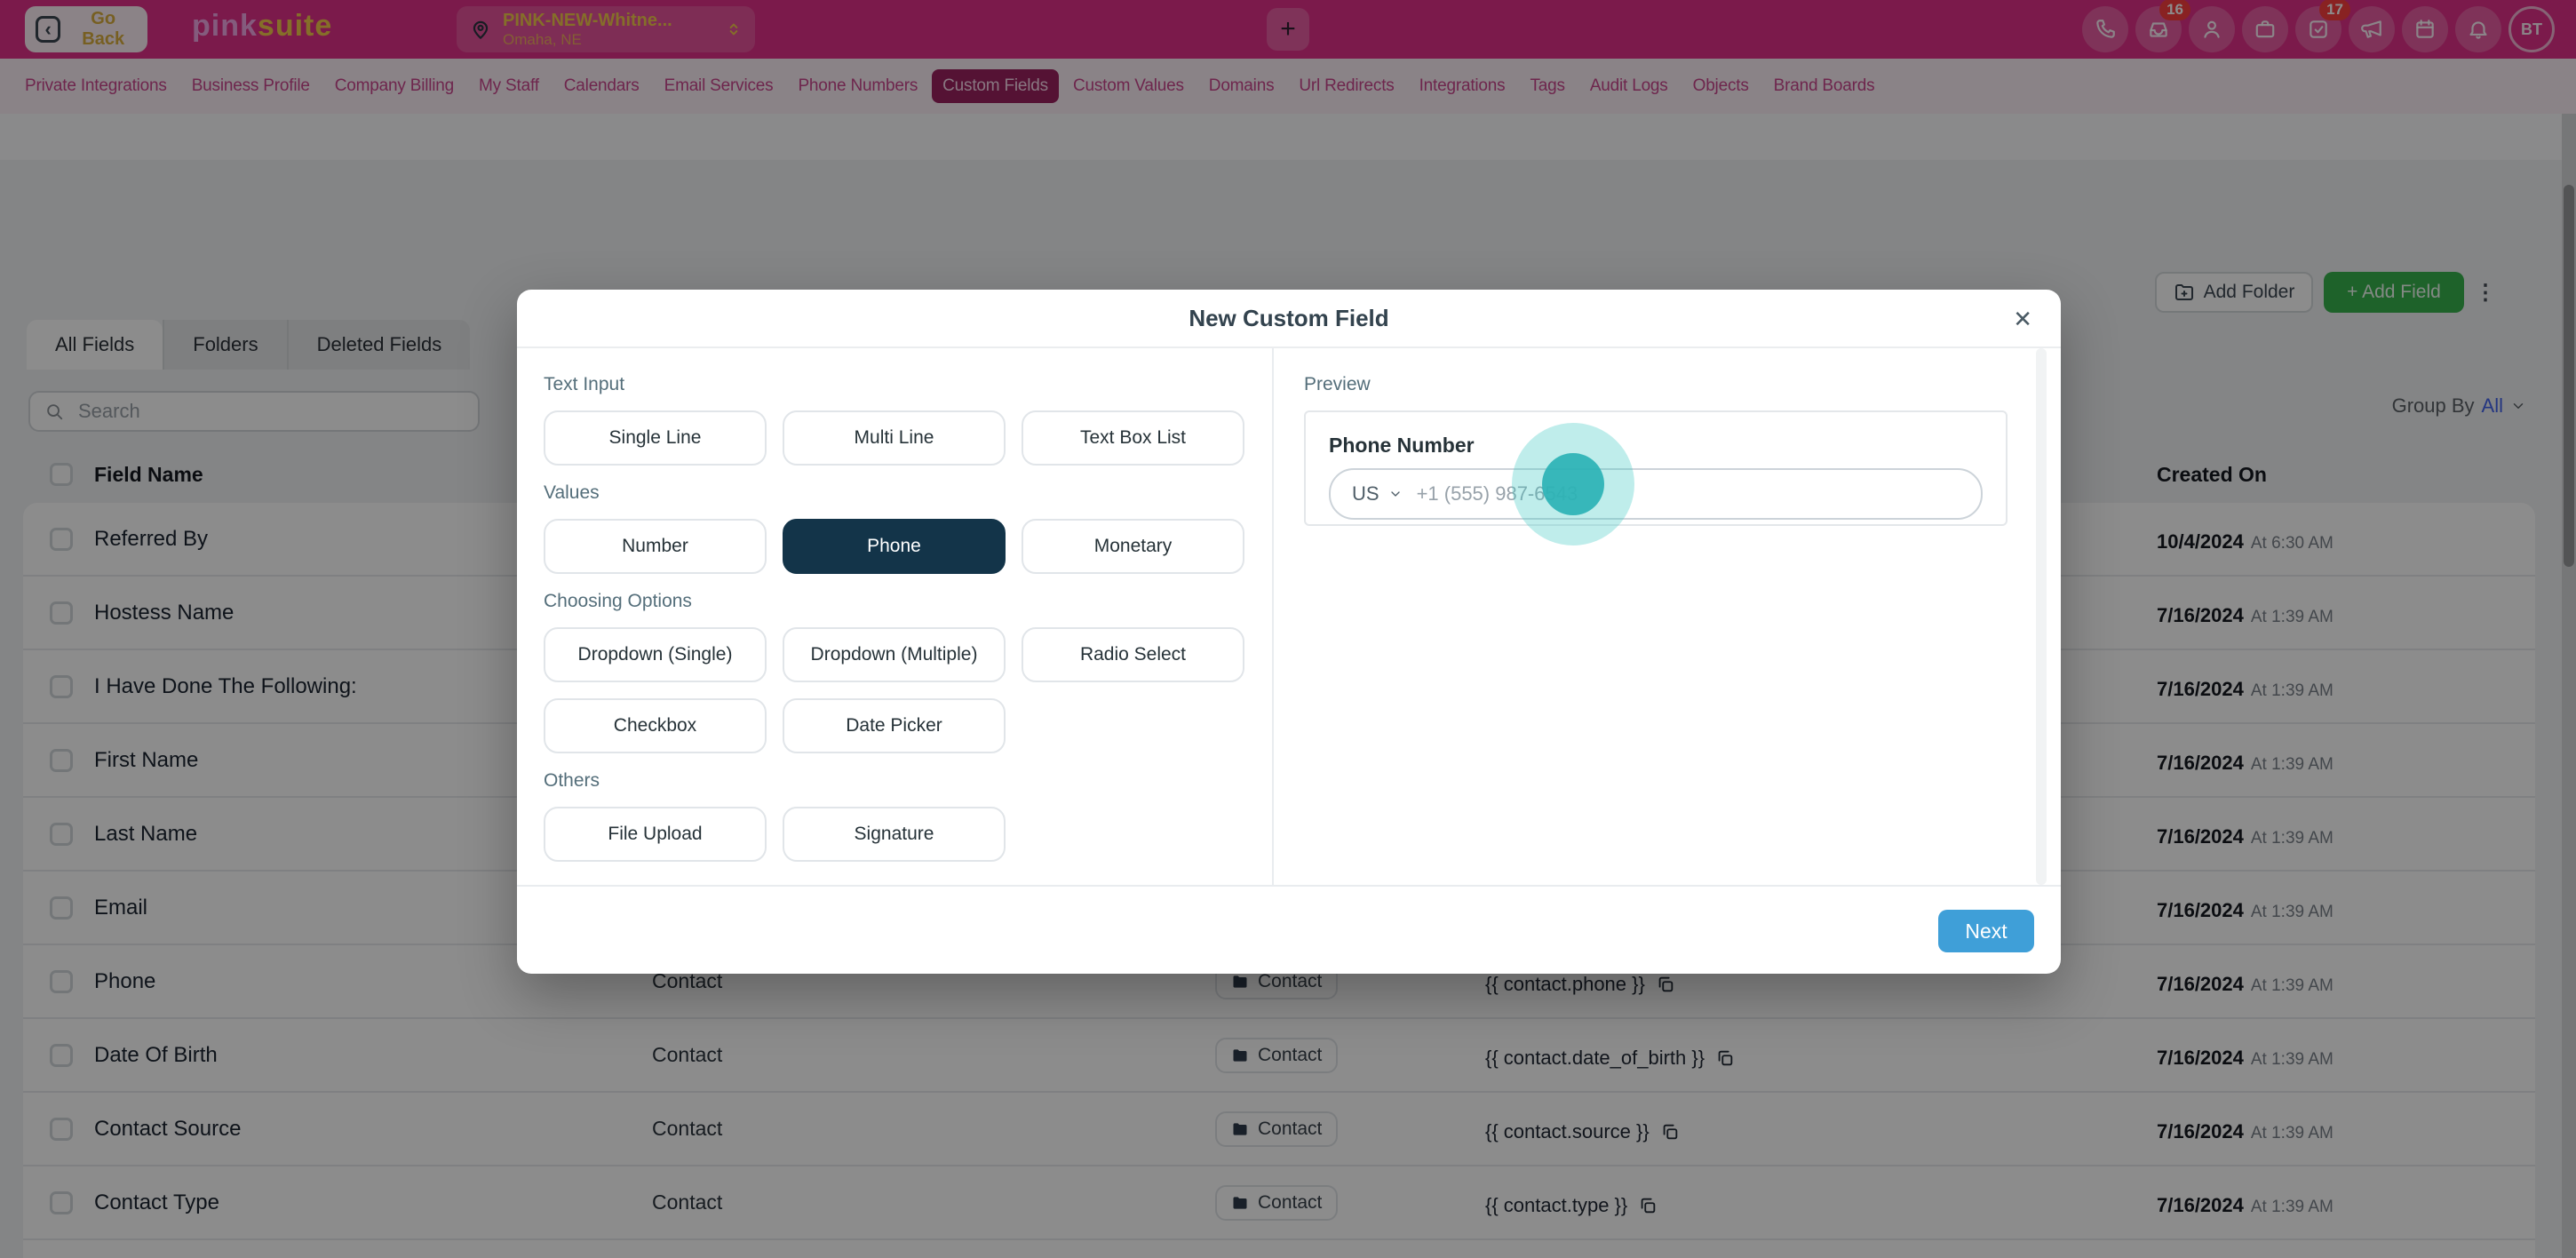 The image size is (2576, 1258). Describe the element at coordinates (2569, 686) in the screenshot. I see `page-scrollbar` at that location.